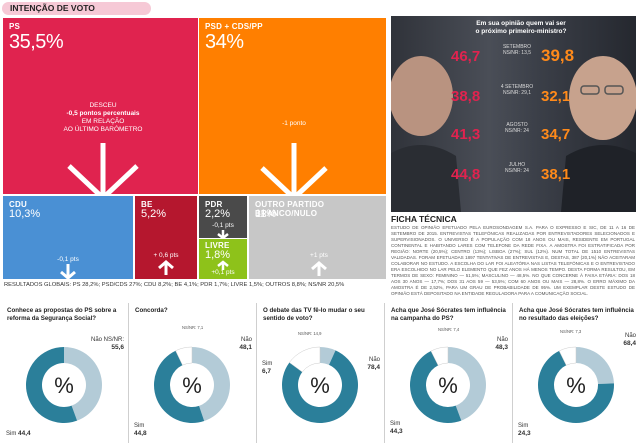 This screenshot has height=445, width=640. I want to click on pdr-pct: 2,2%, so click(218, 214).